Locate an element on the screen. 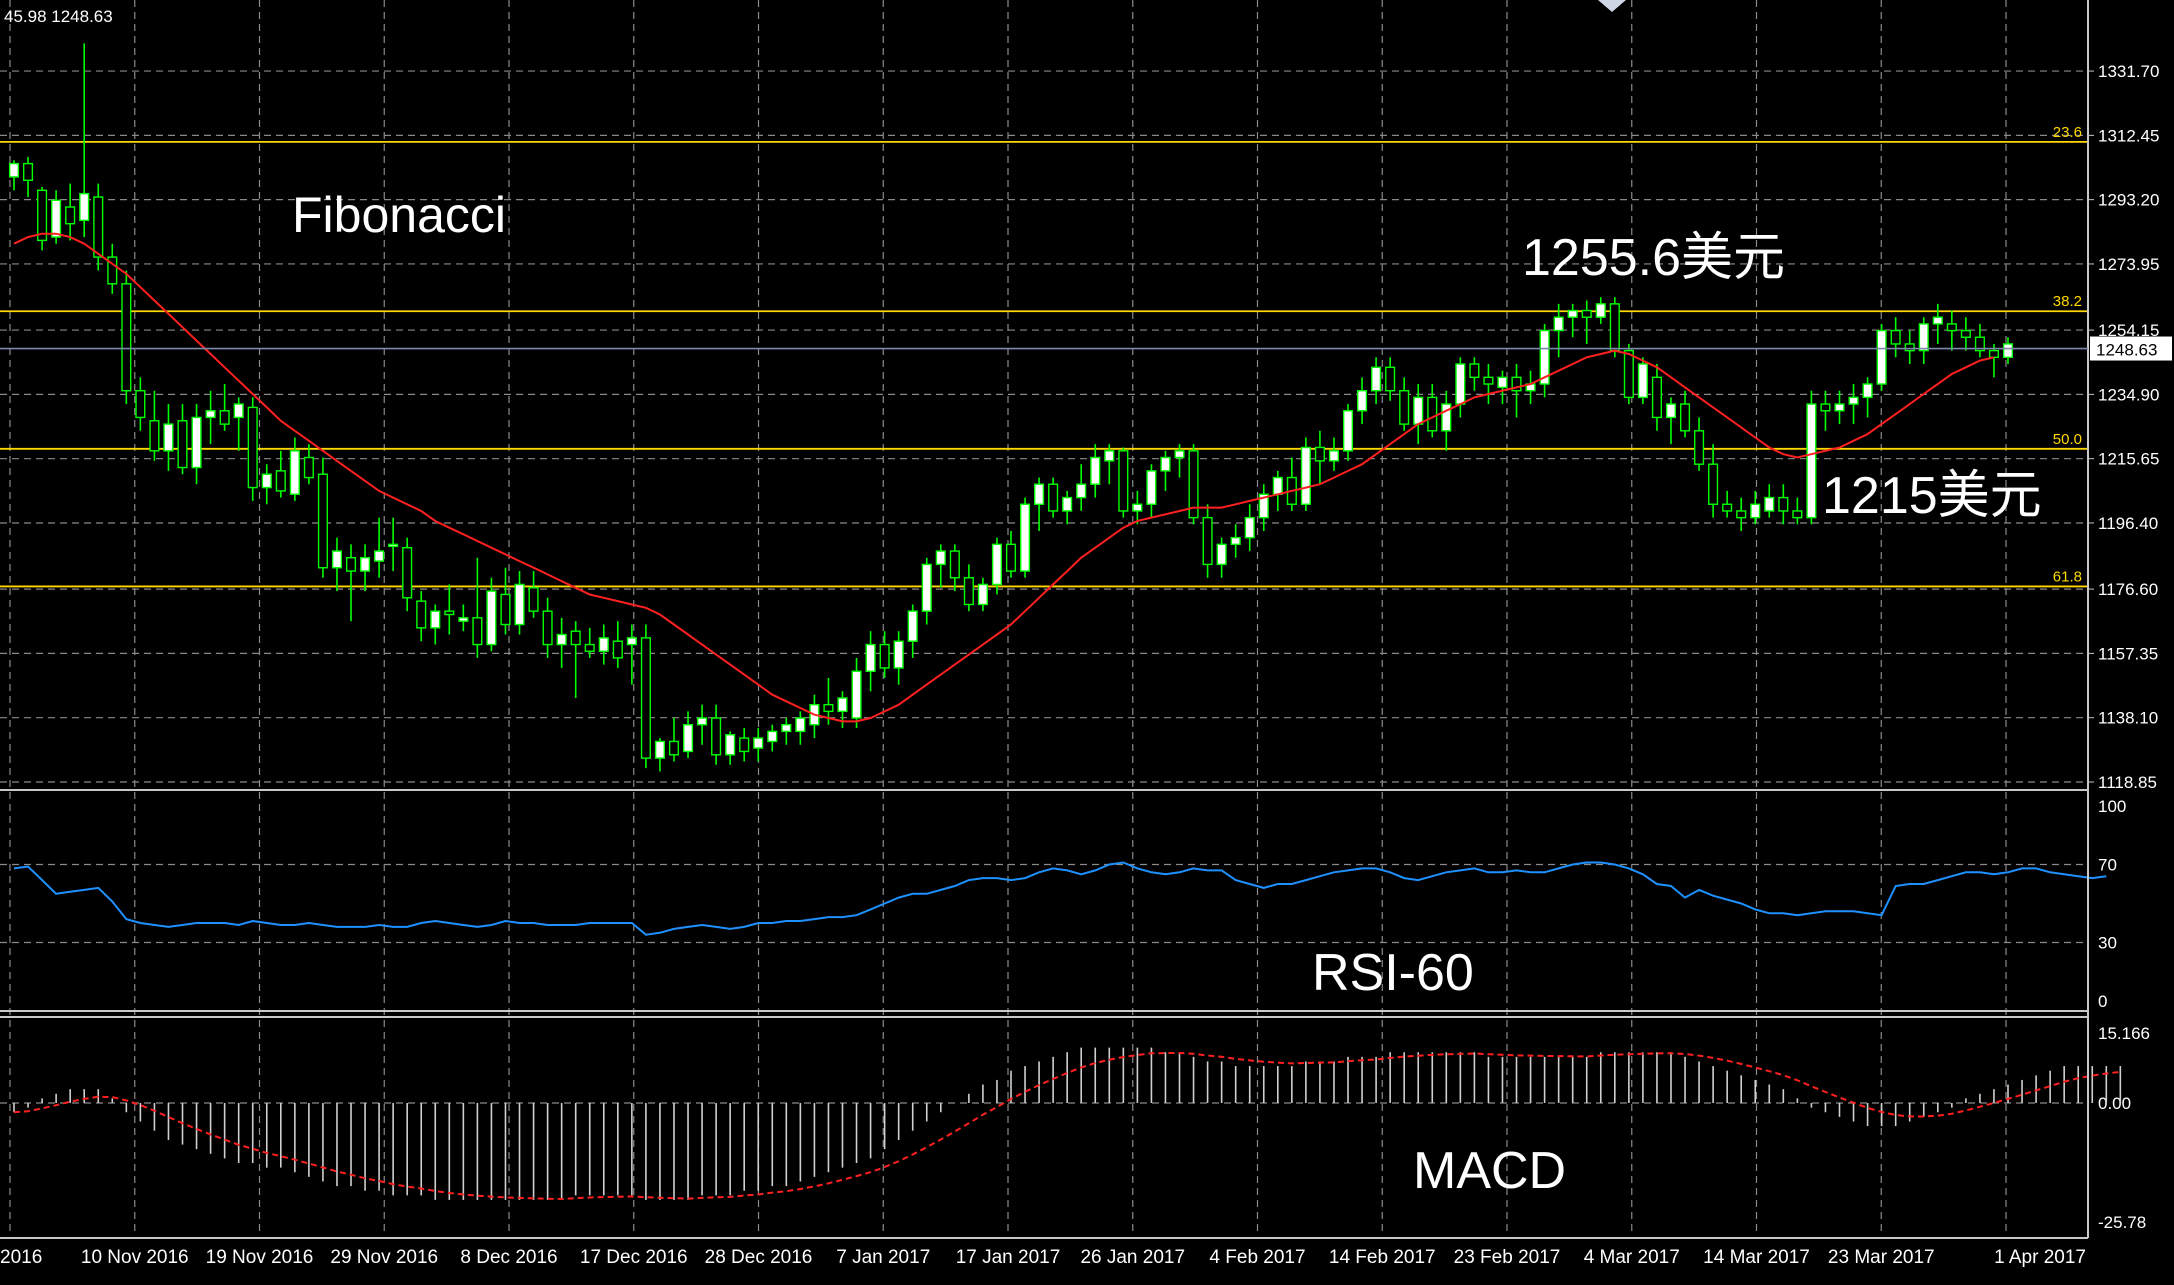  date-label: 10 Nov 2016 is located at coordinates (135, 1257).